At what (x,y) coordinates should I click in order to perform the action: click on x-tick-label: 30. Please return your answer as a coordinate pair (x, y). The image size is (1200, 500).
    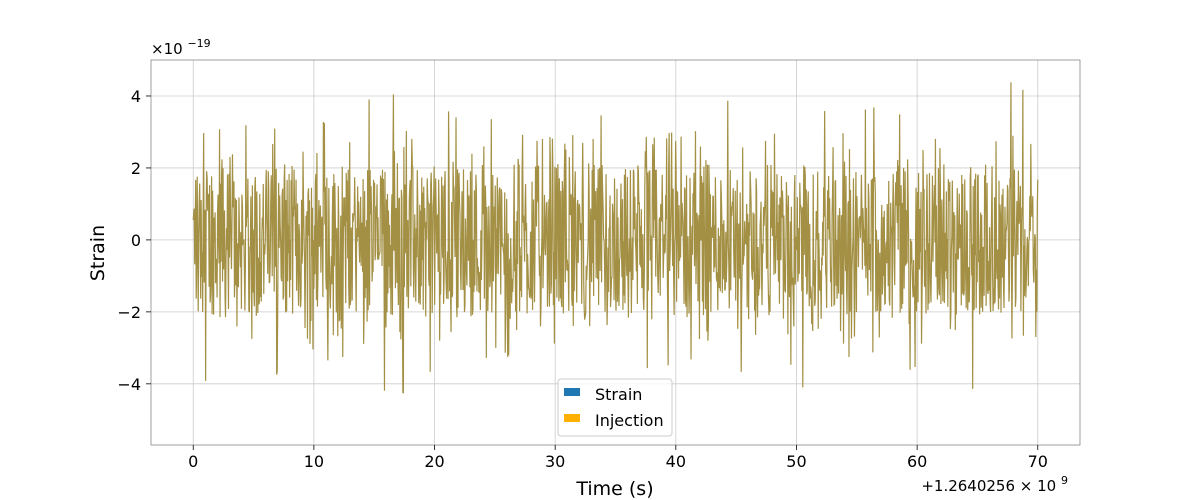
    Looking at the image, I should click on (555, 461).